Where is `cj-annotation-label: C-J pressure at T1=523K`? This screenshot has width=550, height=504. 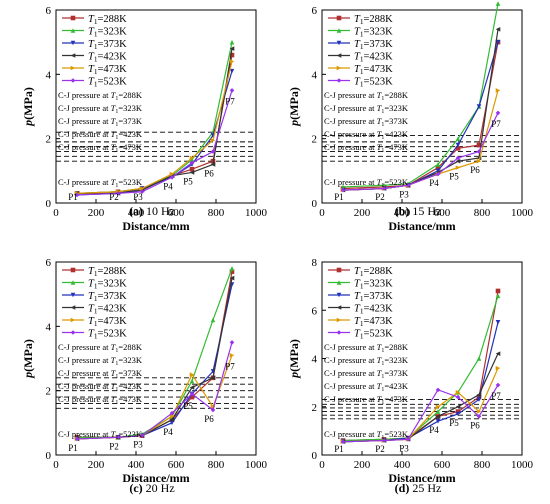 cj-annotation-label: C-J pressure at T1=523K is located at coordinates (366, 435).